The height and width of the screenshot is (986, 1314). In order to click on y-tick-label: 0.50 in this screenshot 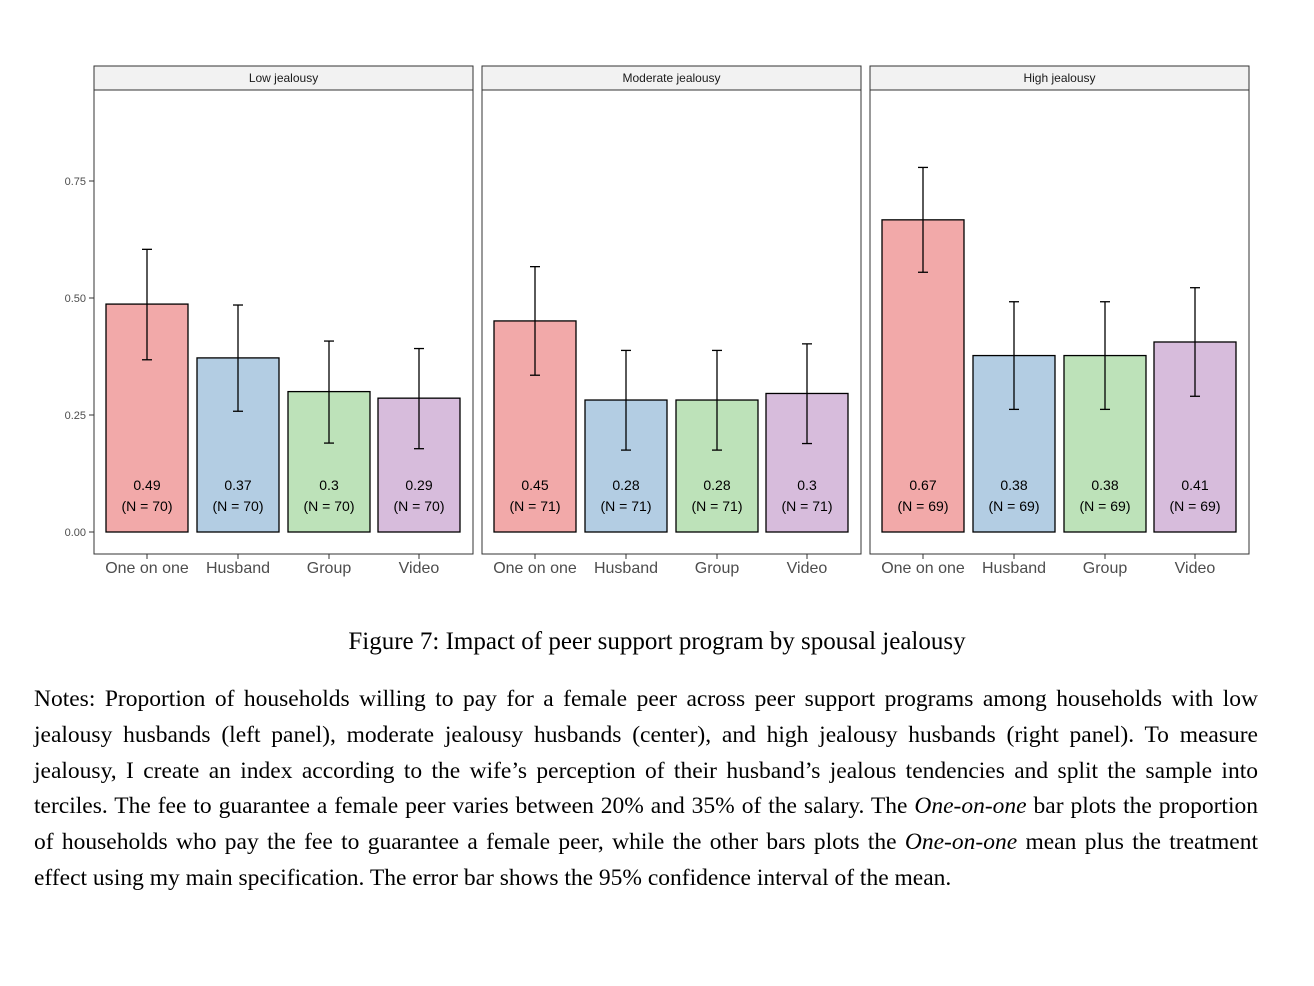, I will do `click(75, 299)`.